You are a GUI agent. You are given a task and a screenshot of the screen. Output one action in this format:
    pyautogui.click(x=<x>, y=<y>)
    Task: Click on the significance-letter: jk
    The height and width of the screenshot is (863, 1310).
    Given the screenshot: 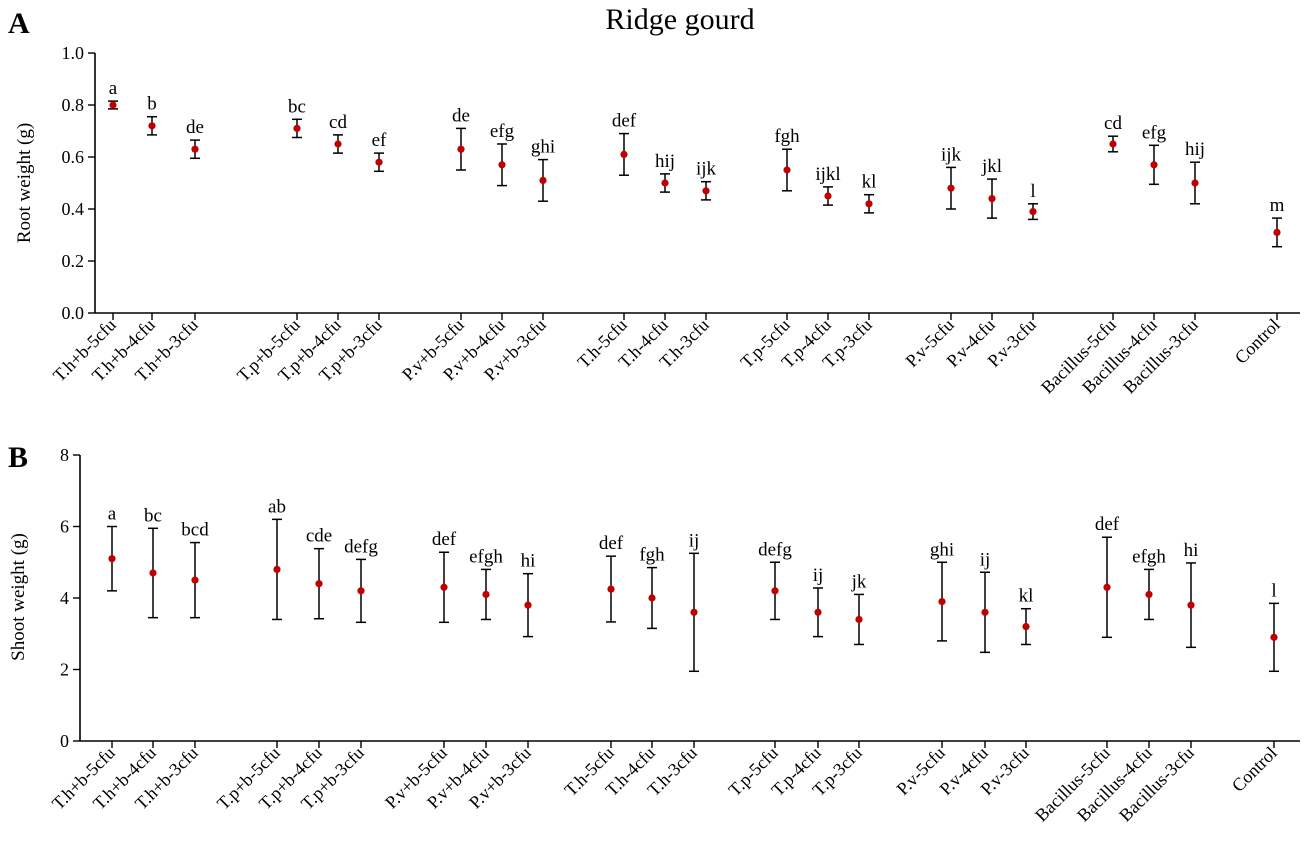 What is the action you would take?
    pyautogui.click(x=859, y=581)
    